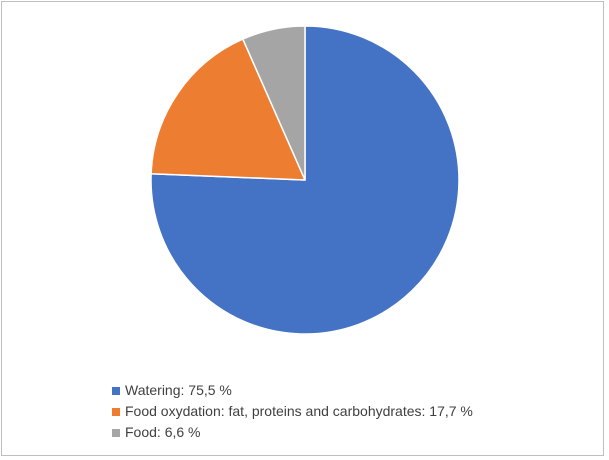  What do you see at coordinates (178, 390) in the screenshot?
I see `legend-label: Watering: 75,5 %` at bounding box center [178, 390].